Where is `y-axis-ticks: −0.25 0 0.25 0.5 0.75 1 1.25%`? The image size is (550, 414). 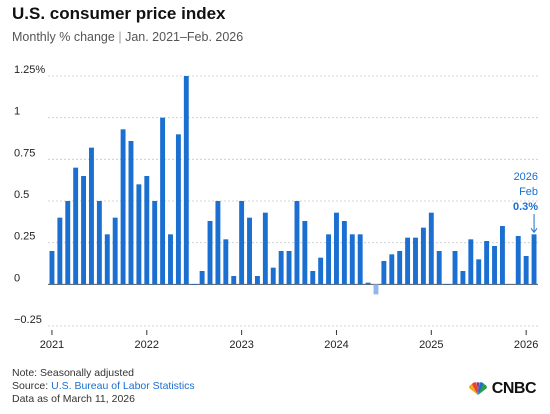
y-axis-ticks: −0.25 0 0.25 0.5 0.75 1 1.25% is located at coordinates (29, 195).